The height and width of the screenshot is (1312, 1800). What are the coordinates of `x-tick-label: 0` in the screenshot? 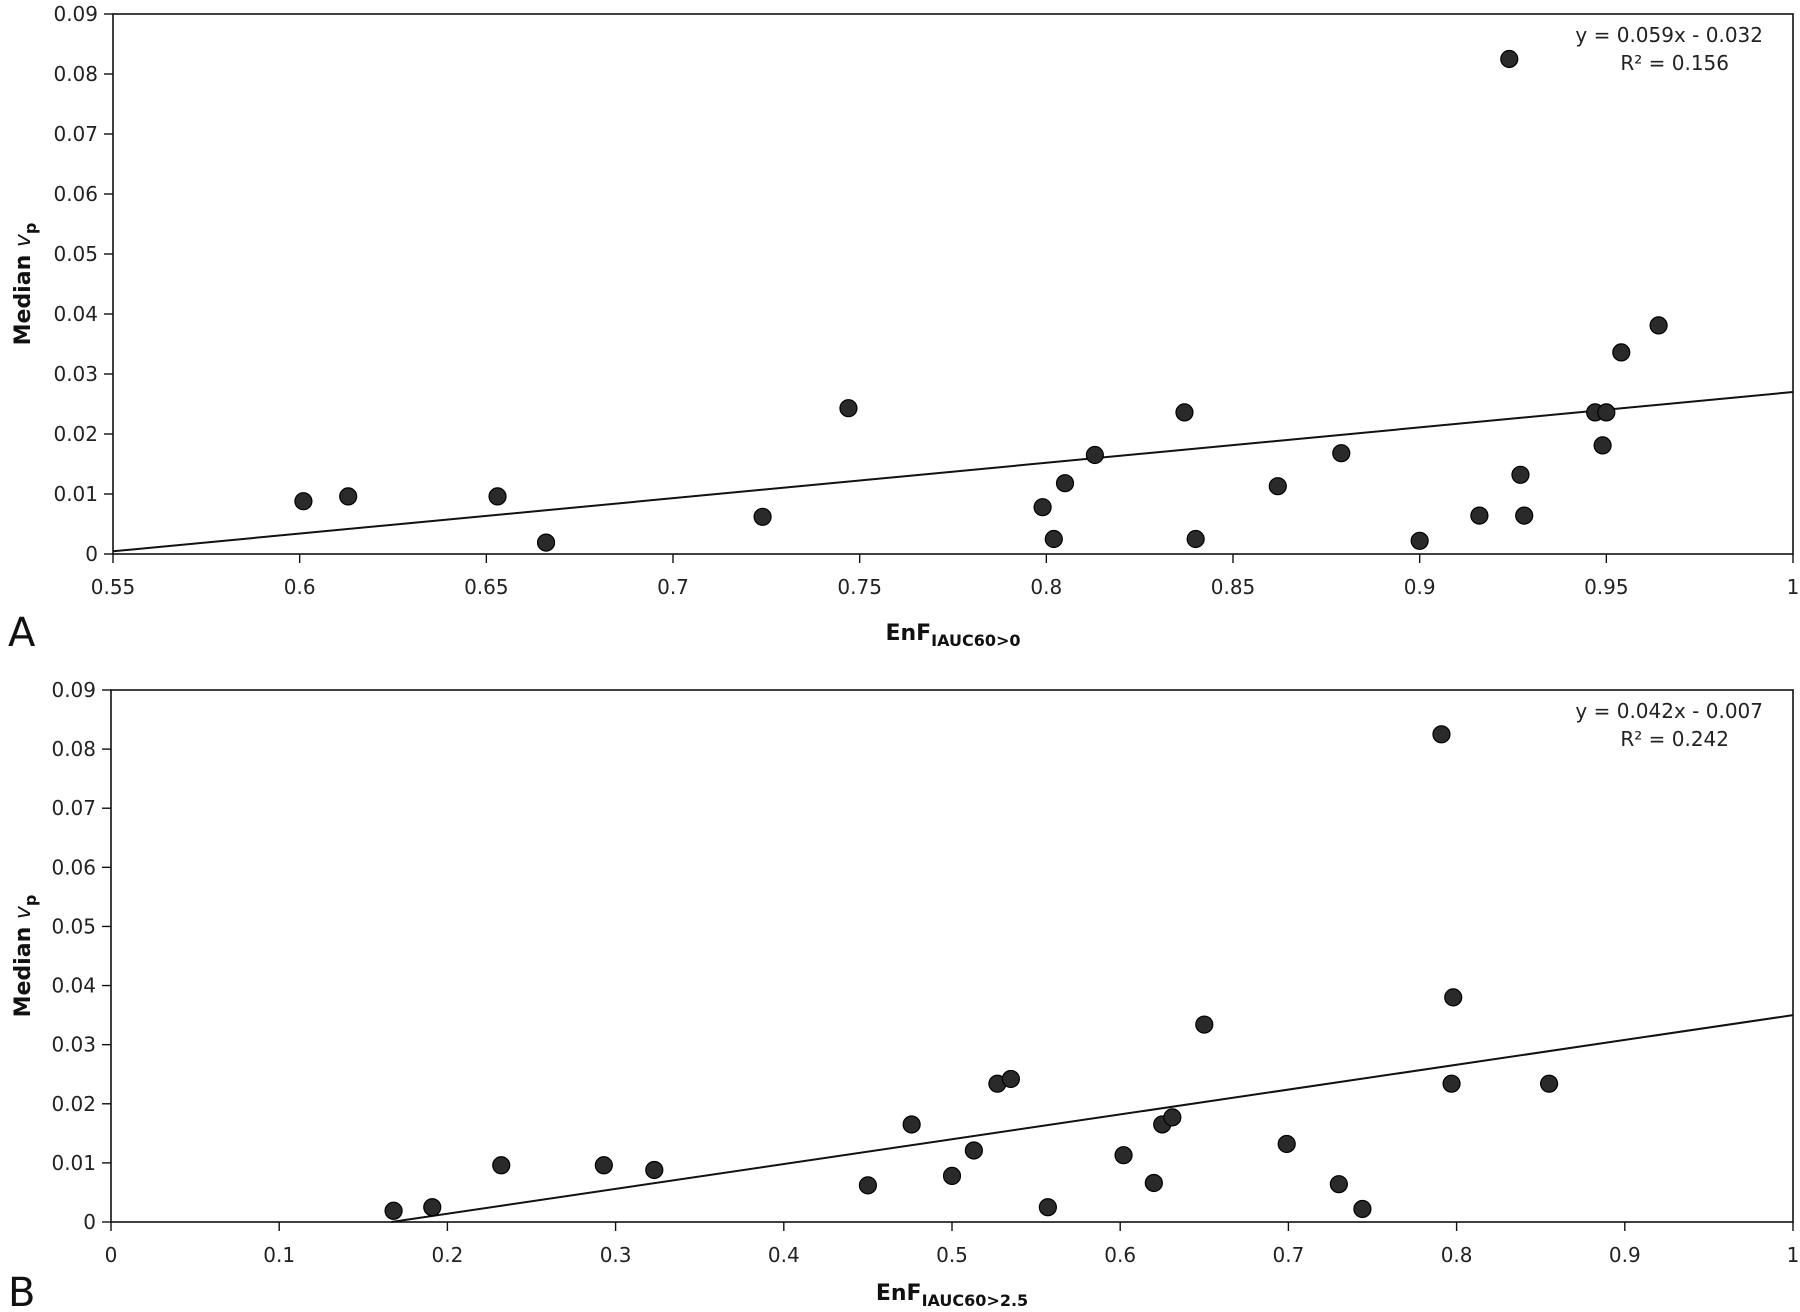 It's located at (111, 1255).